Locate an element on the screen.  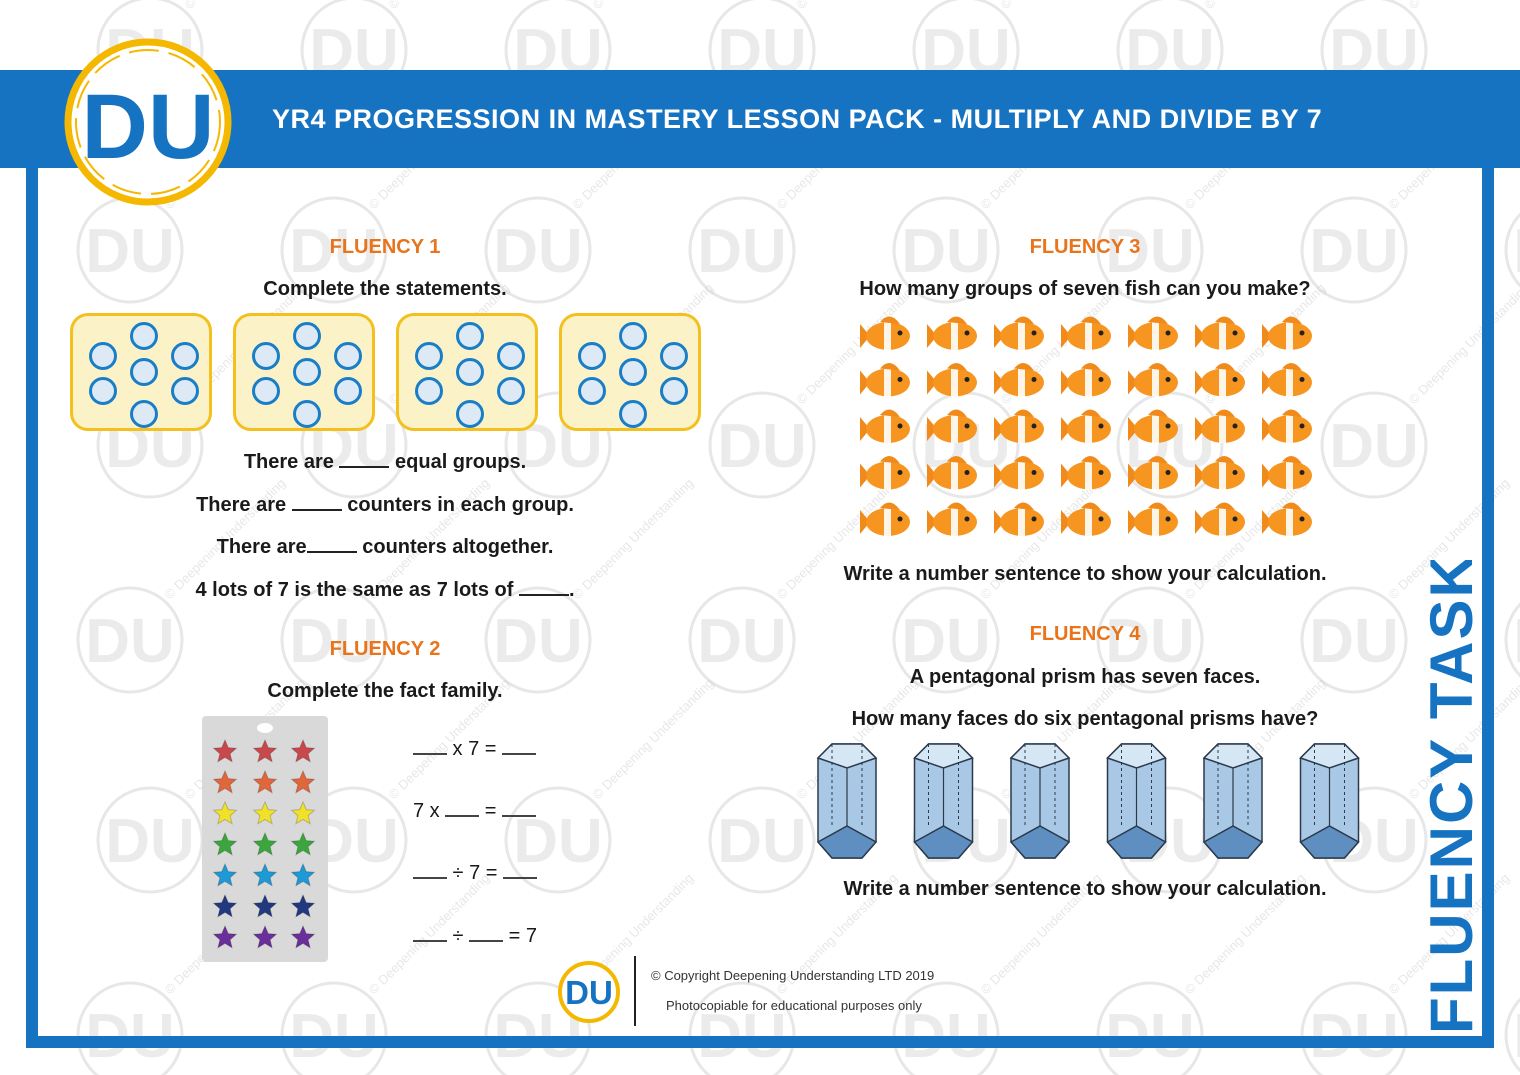
header-bar is located at coordinates (760, 119).